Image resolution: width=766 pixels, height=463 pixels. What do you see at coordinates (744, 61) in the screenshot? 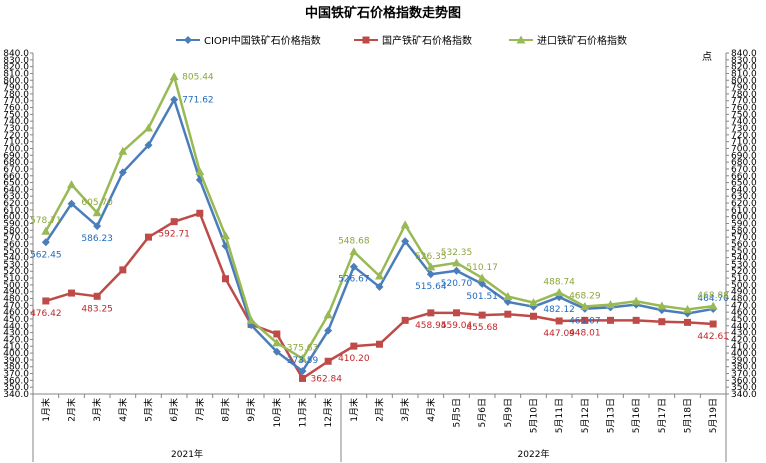
I see `y-tick-label-right: 830.0` at bounding box center [744, 61].